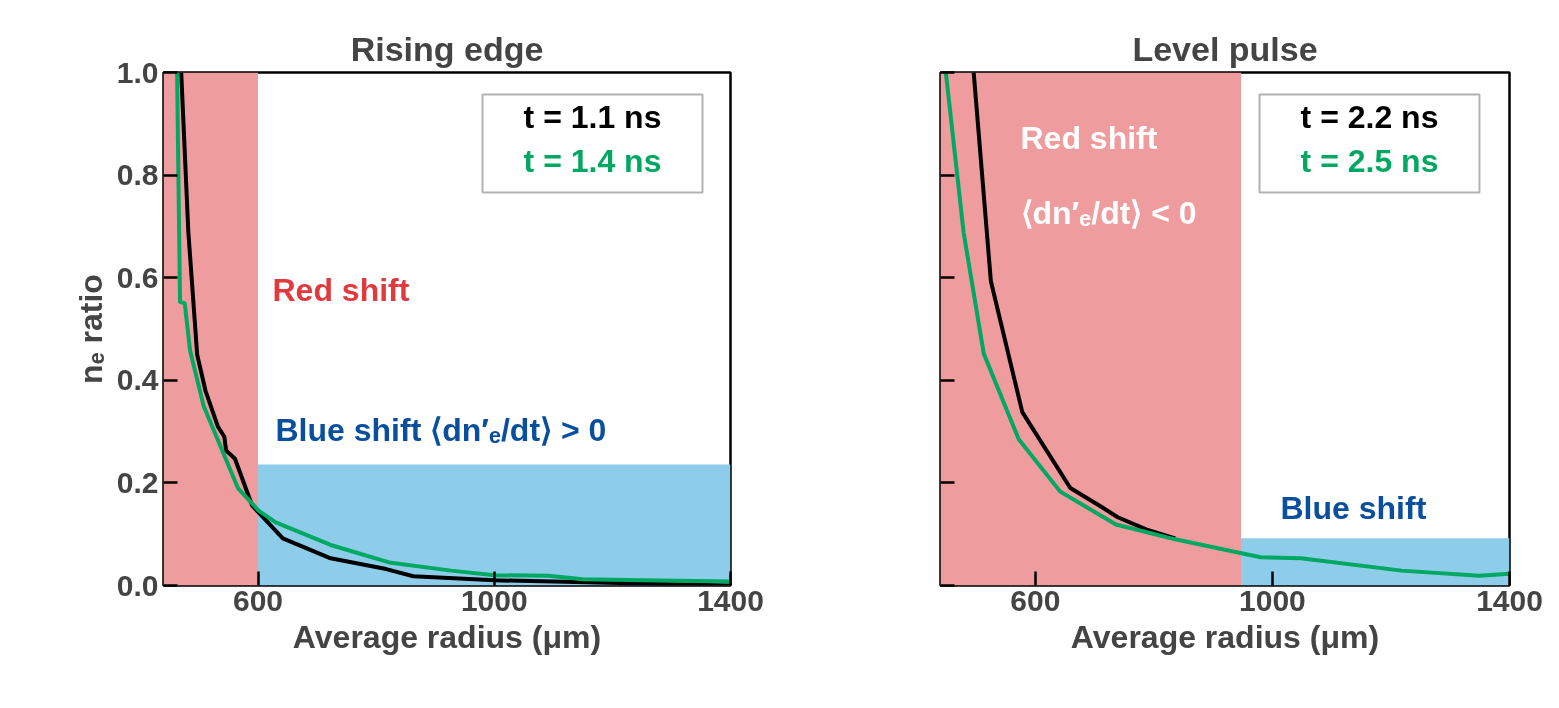 This screenshot has width=1559, height=708. What do you see at coordinates (1369, 116) in the screenshot?
I see `text: t = 2.2 ns` at bounding box center [1369, 116].